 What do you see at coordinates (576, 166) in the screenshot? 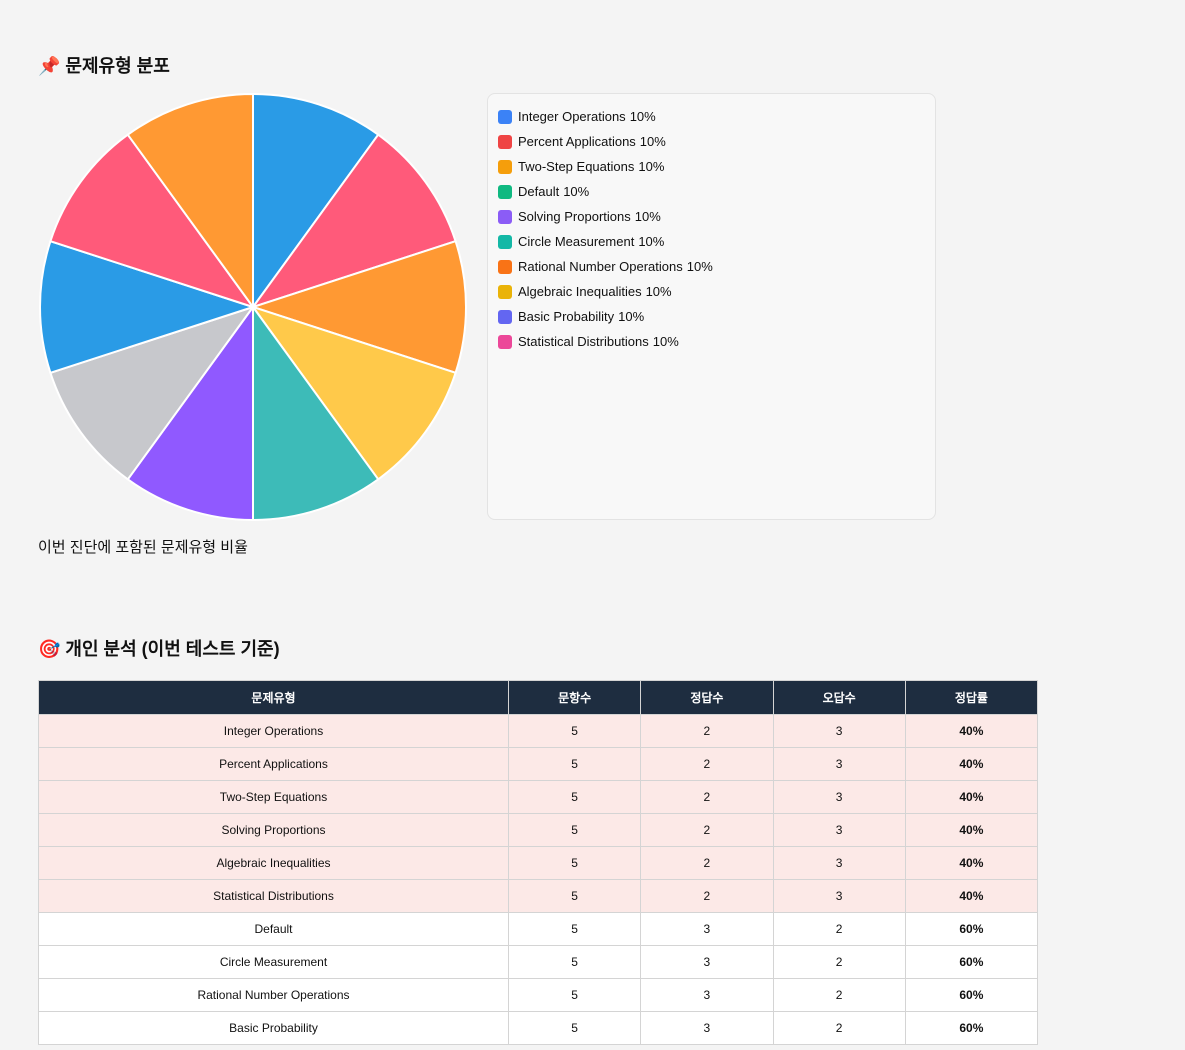
I see `legend-label: Two-Step Equations` at bounding box center [576, 166].